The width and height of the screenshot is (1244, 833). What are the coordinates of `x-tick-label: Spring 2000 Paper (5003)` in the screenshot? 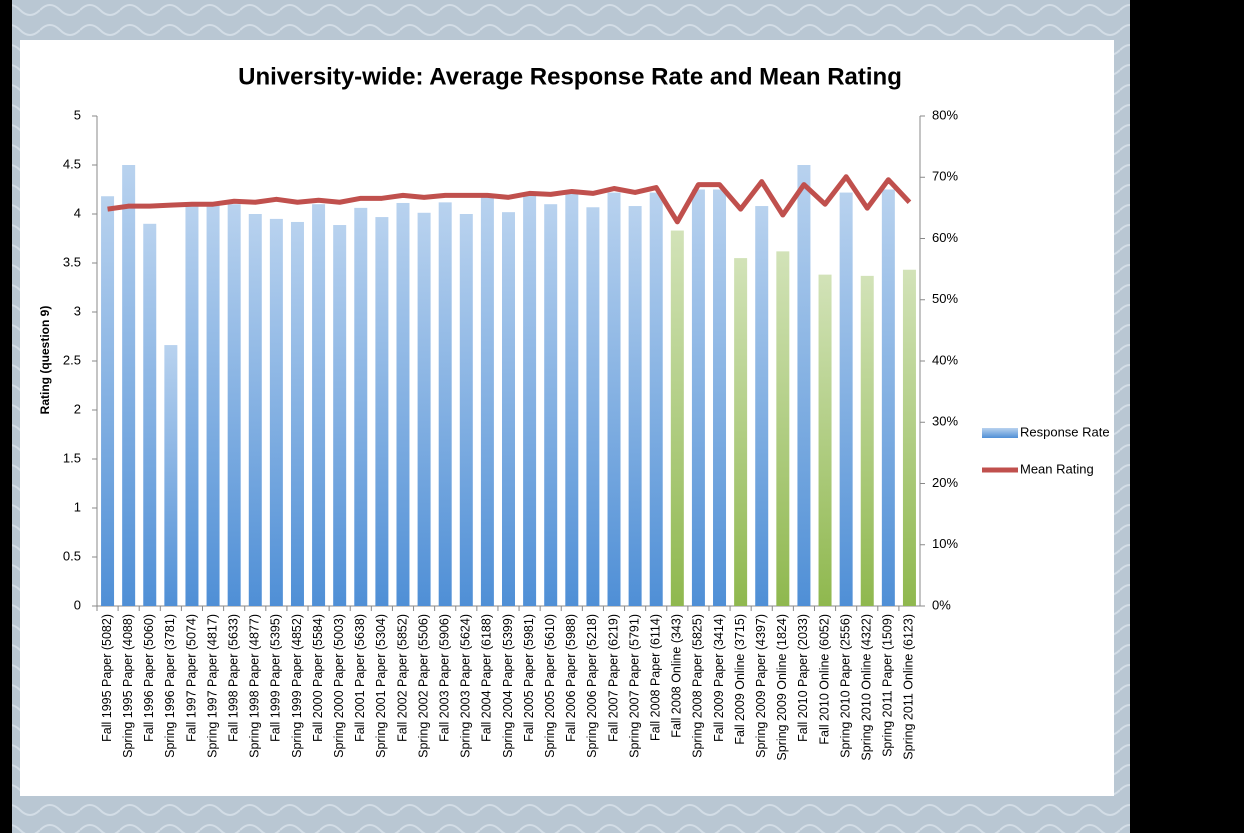 It's located at (339, 686).